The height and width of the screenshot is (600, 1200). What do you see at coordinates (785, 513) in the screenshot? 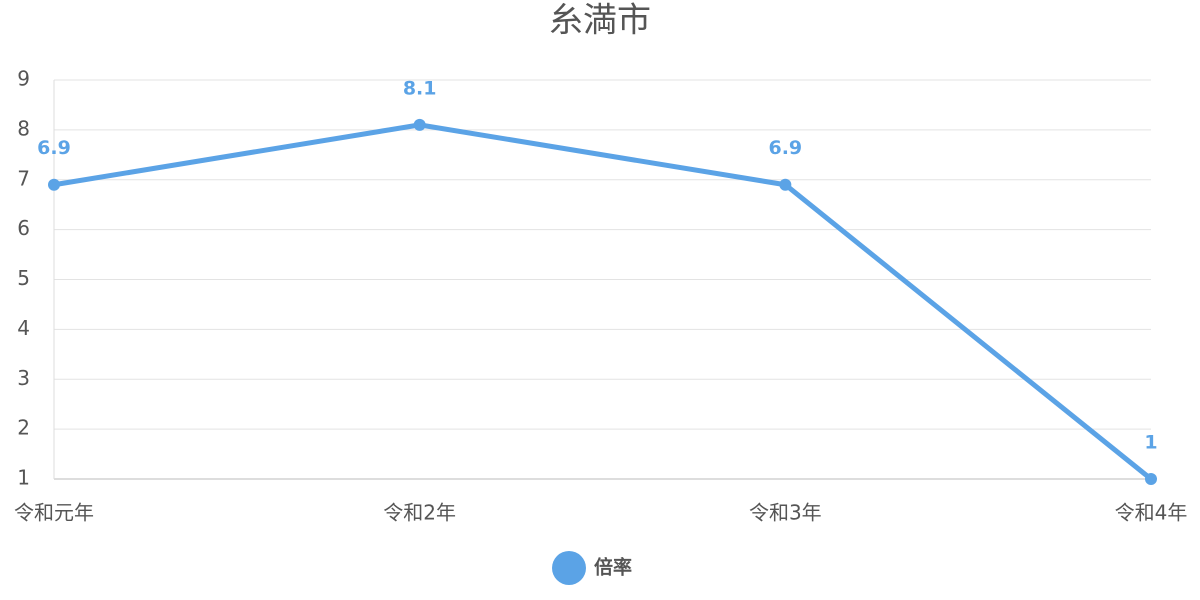
I see `x-tick-label: 令和3年` at bounding box center [785, 513].